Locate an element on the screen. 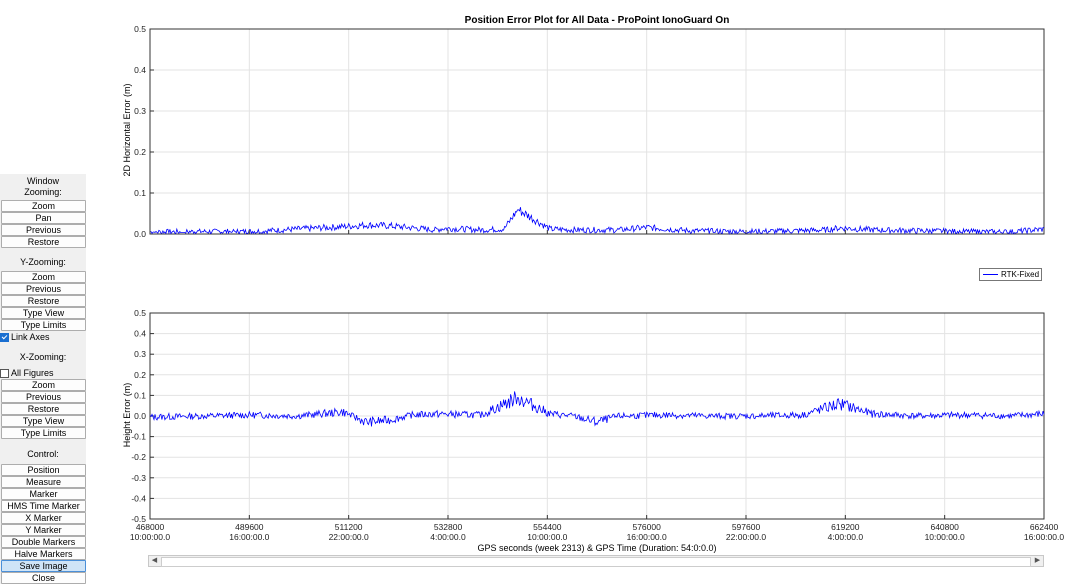  x-tick-label: 489600 is located at coordinates (249, 527).